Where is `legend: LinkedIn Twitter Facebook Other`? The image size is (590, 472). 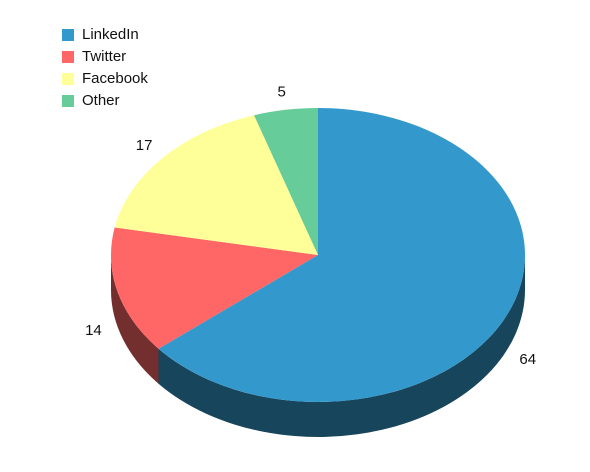 legend: LinkedIn Twitter Facebook Other is located at coordinates (105, 67).